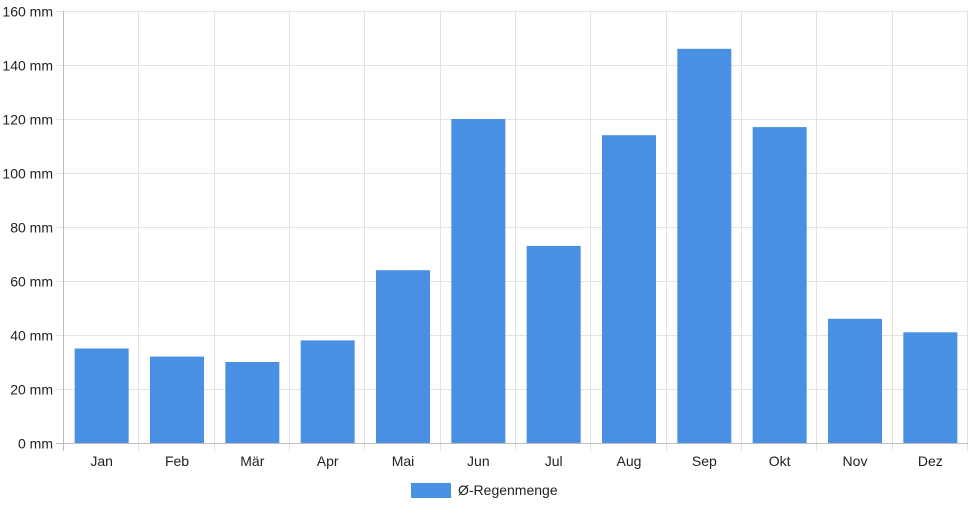  I want to click on legend-label: Ø-Regenmenge, so click(508, 490).